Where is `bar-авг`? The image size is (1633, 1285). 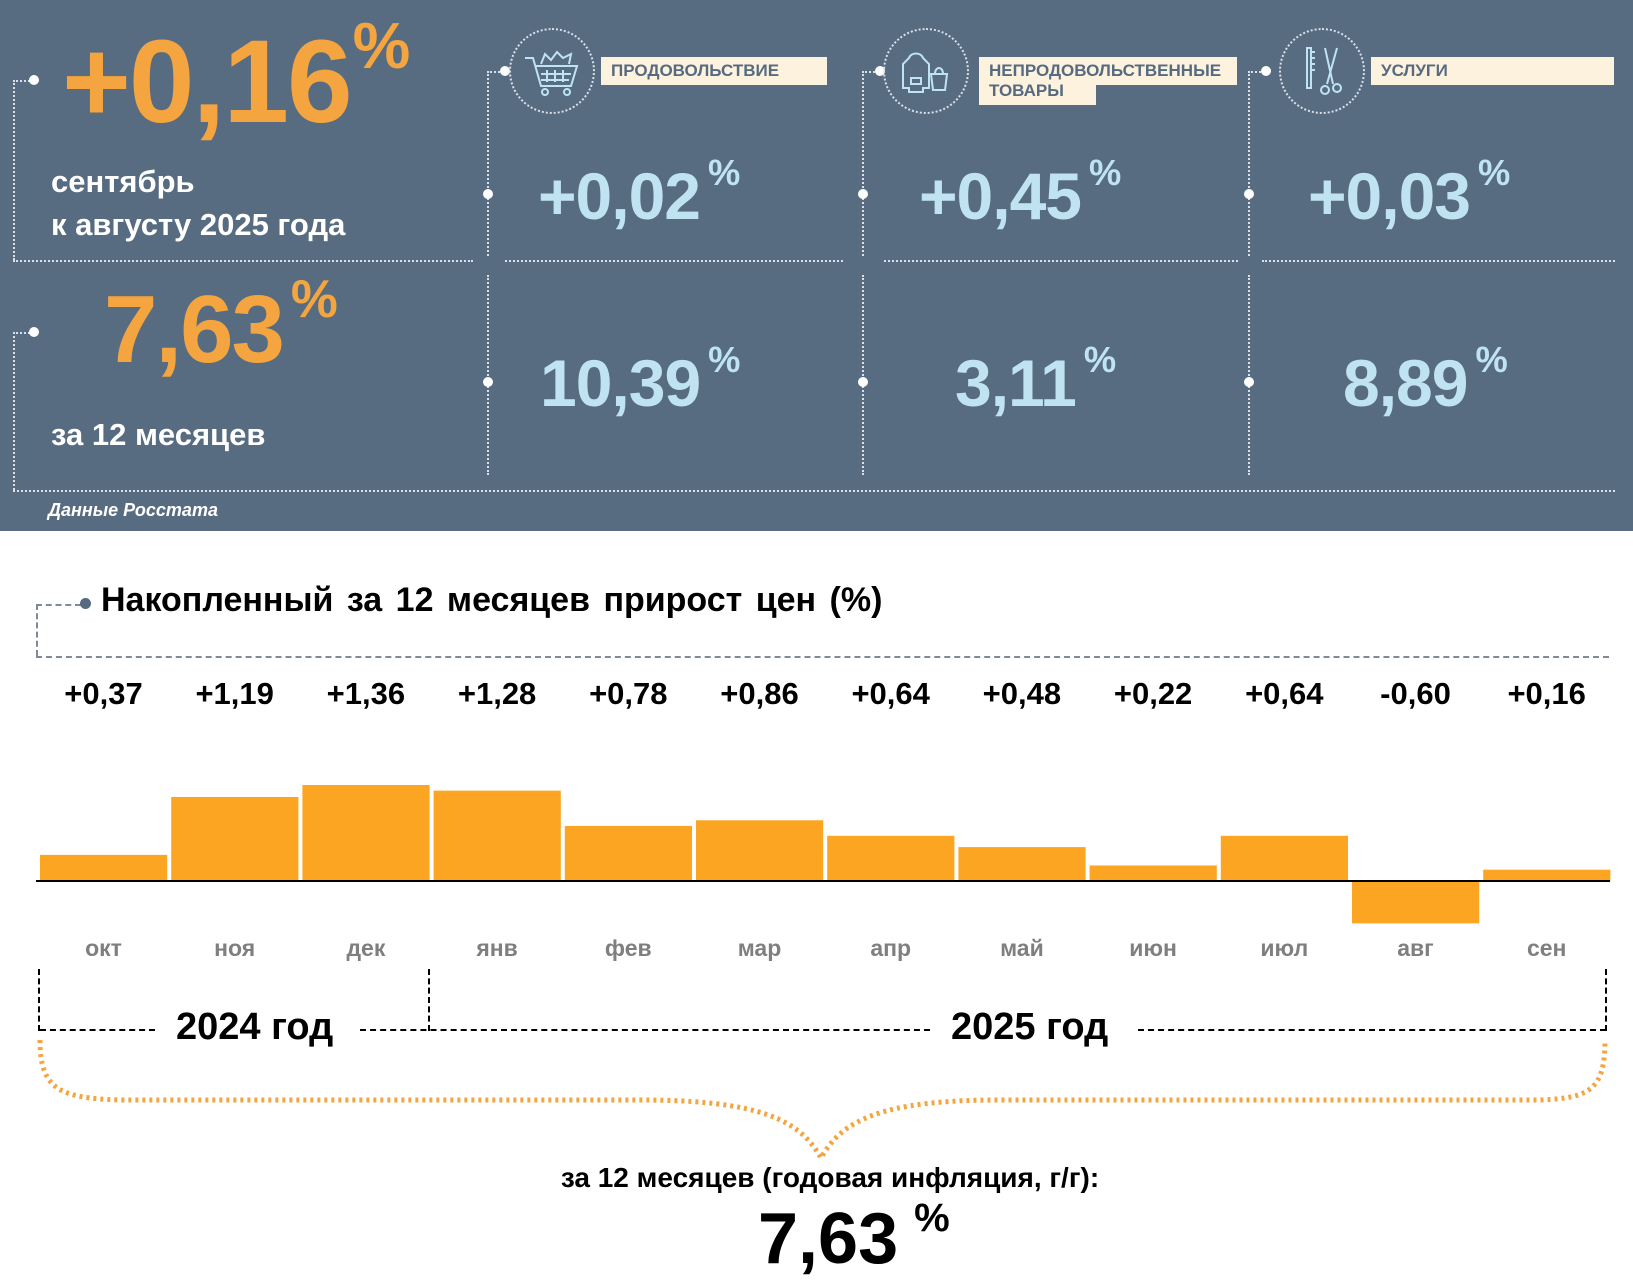
bar-авг is located at coordinates (1416, 902).